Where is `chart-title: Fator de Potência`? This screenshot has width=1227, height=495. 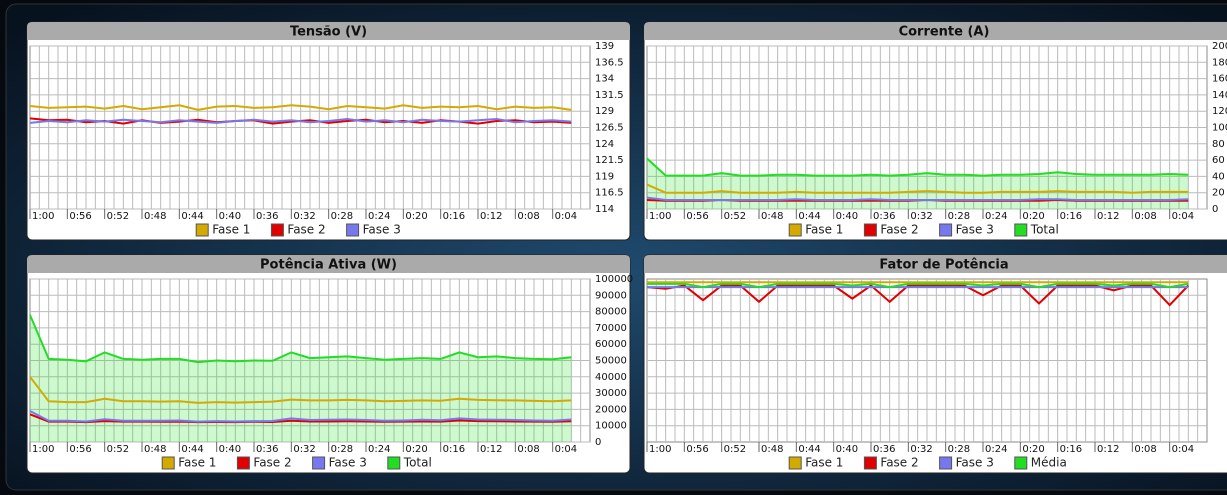 chart-title: Fator de Potência is located at coordinates (943, 265).